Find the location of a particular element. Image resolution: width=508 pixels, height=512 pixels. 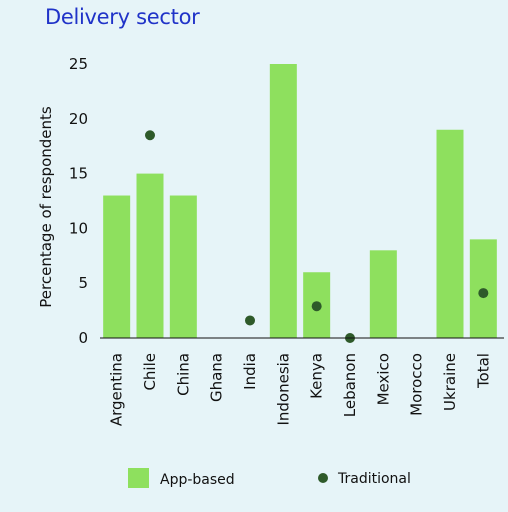

x-tick-label: China is located at coordinates (183, 374).